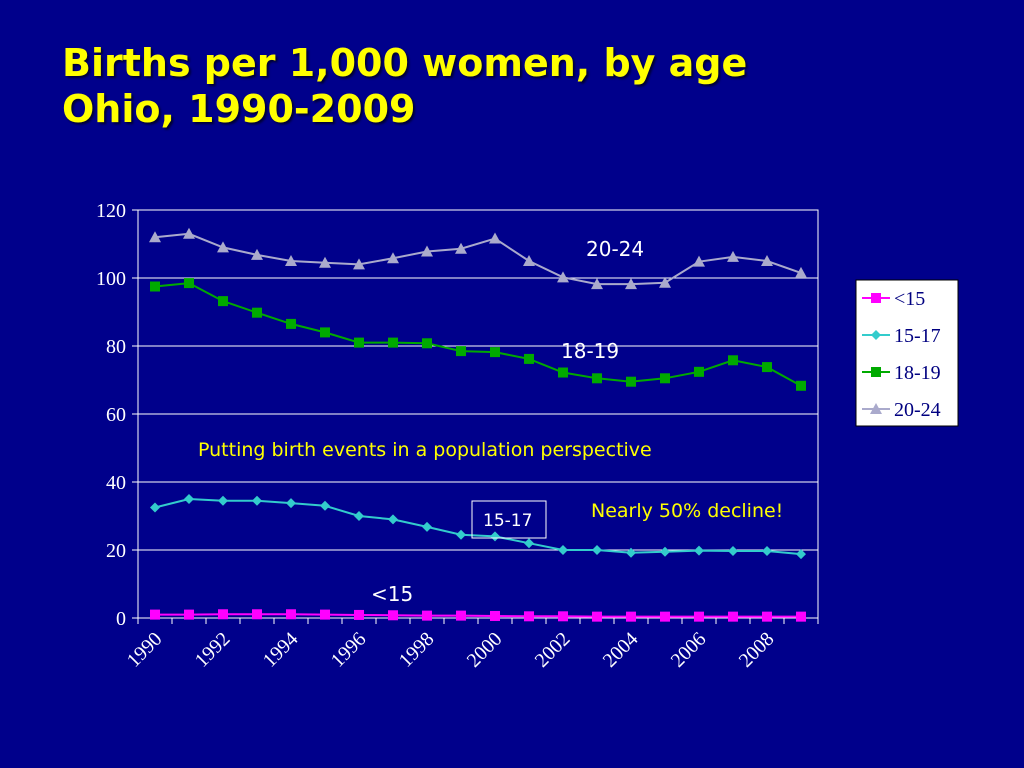 The image size is (1024, 768). What do you see at coordinates (767, 616) in the screenshot?
I see `series-0-point-2008` at bounding box center [767, 616].